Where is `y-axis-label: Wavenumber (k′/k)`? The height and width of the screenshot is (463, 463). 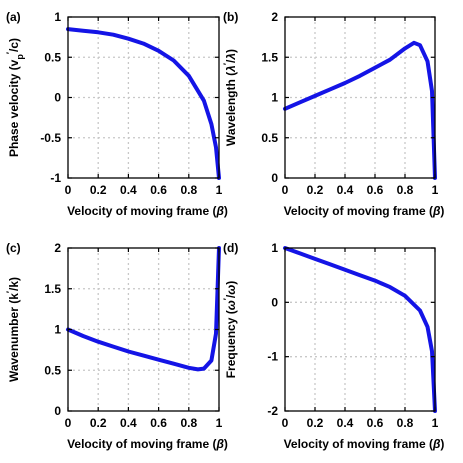 y-axis-label: Wavenumber (k′/k) is located at coordinates (13, 329).